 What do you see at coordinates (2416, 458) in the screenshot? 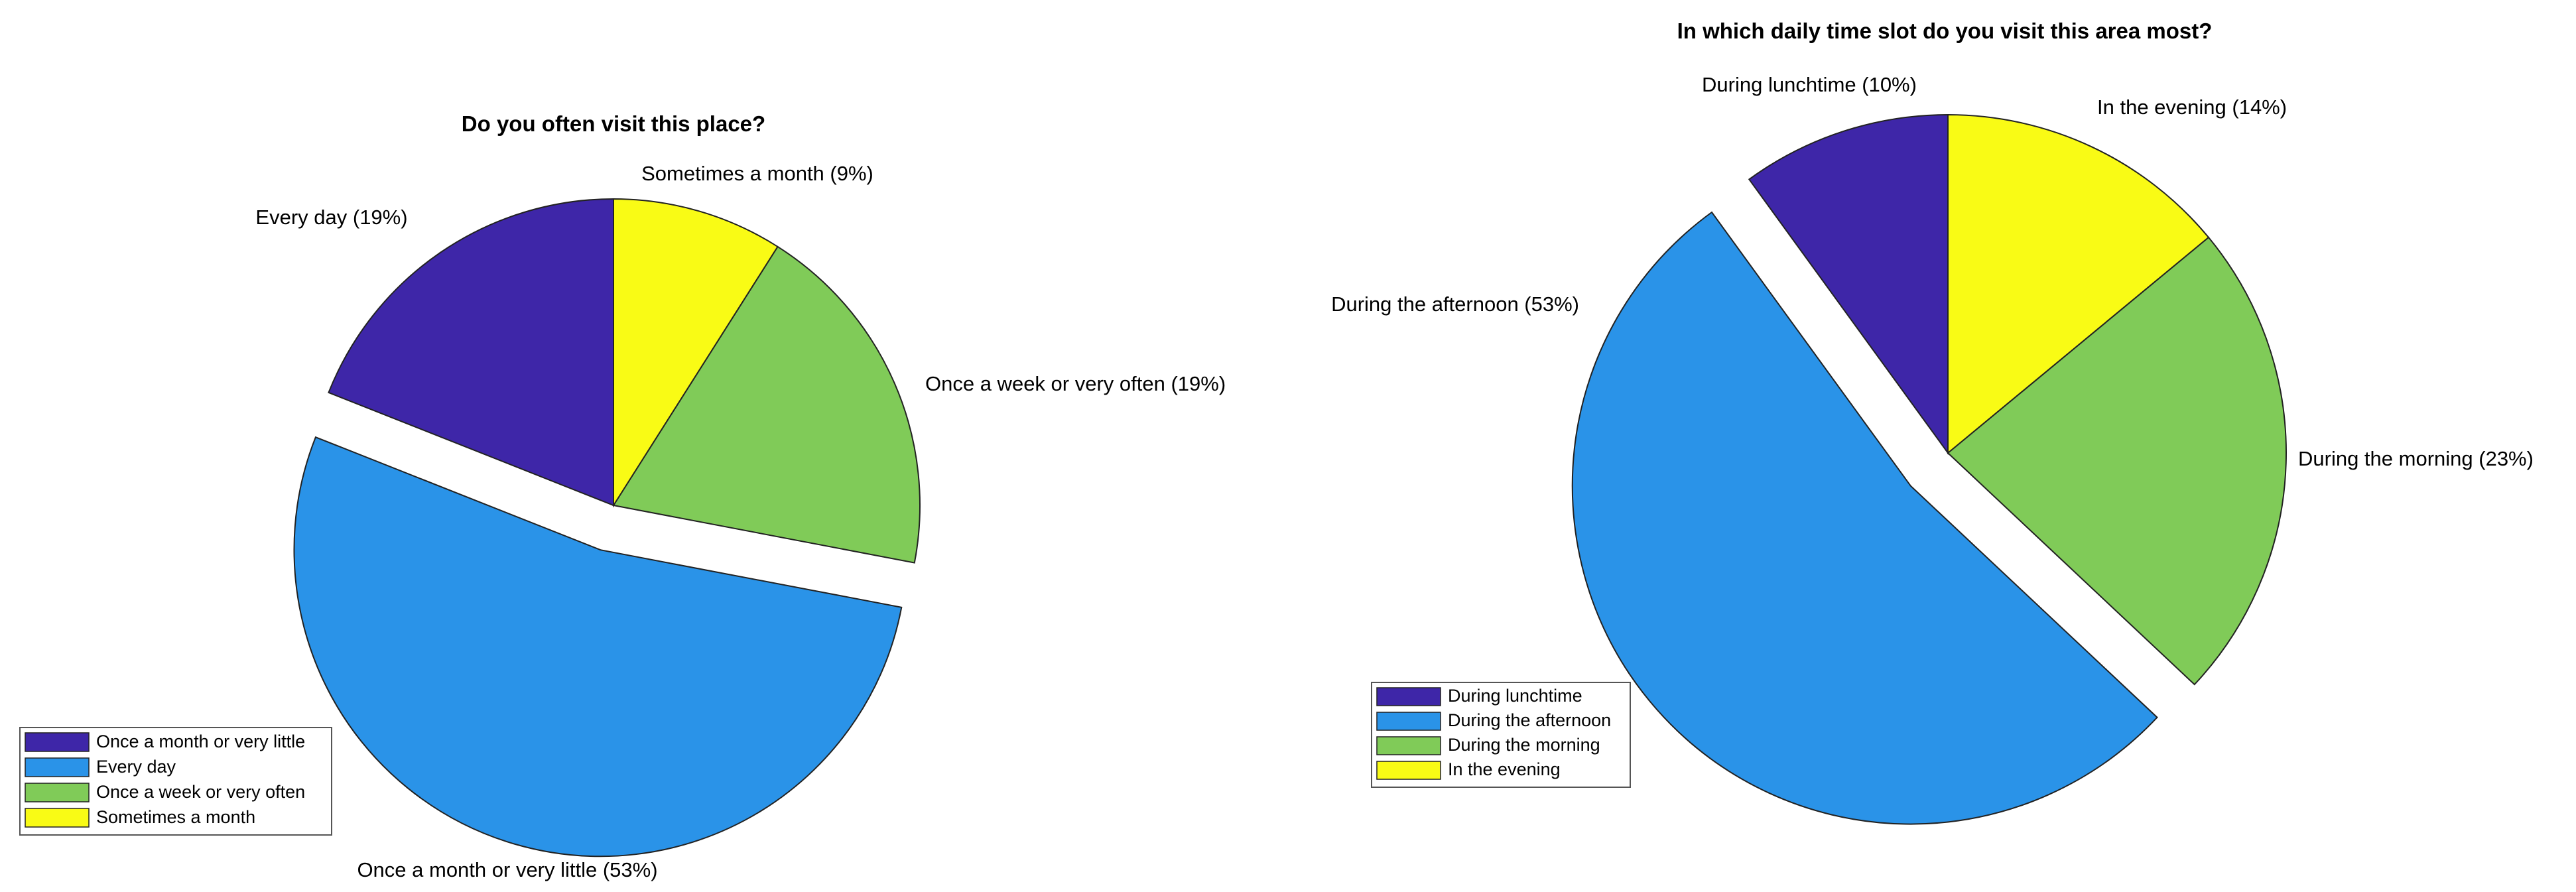
I see `slice-label: During the morning (23%)` at bounding box center [2416, 458].